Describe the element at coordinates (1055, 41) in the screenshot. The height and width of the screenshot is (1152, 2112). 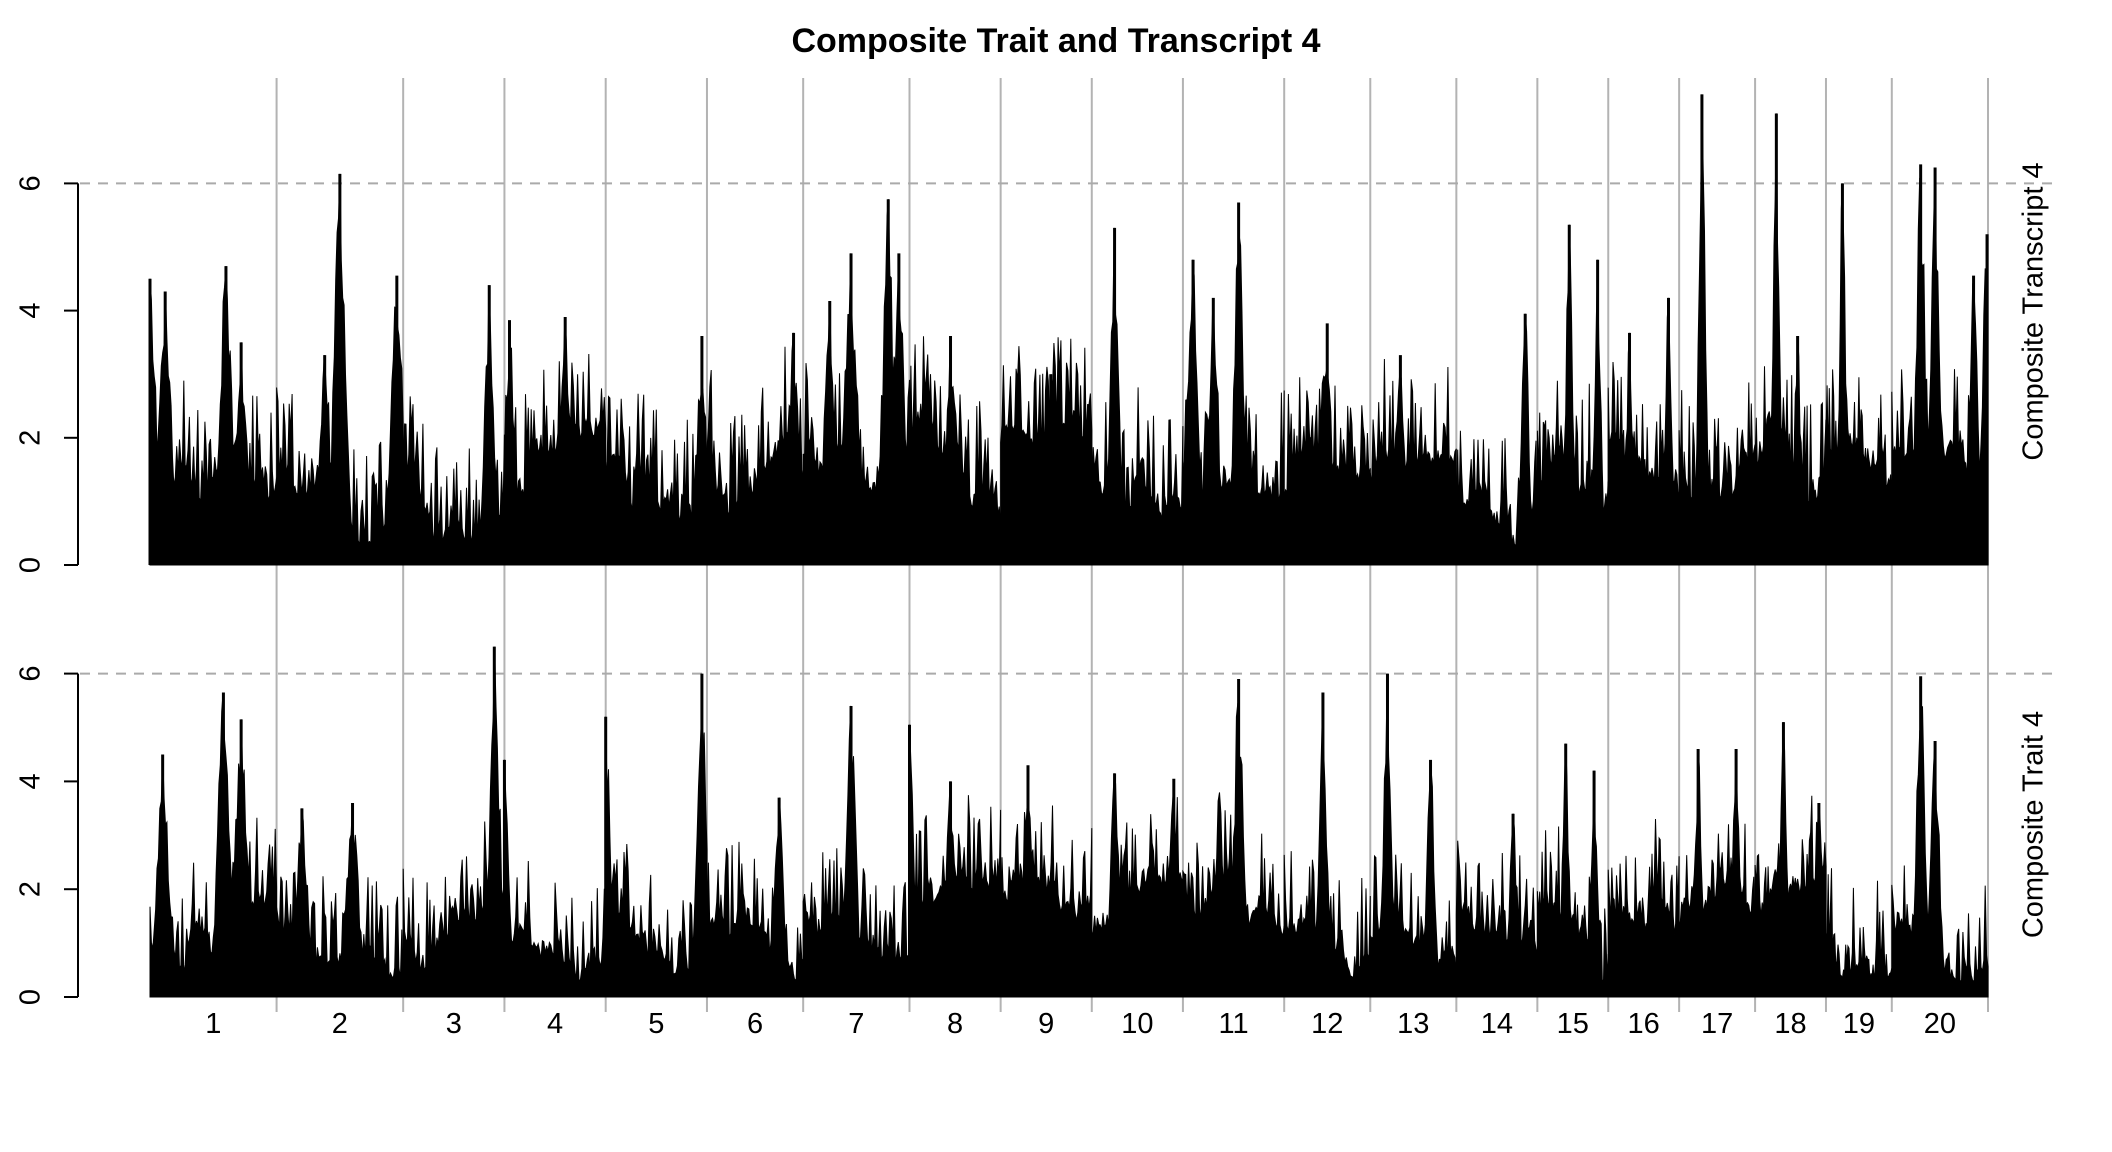
I see `chart-title: Composite Trait and Transcript 4` at that location.